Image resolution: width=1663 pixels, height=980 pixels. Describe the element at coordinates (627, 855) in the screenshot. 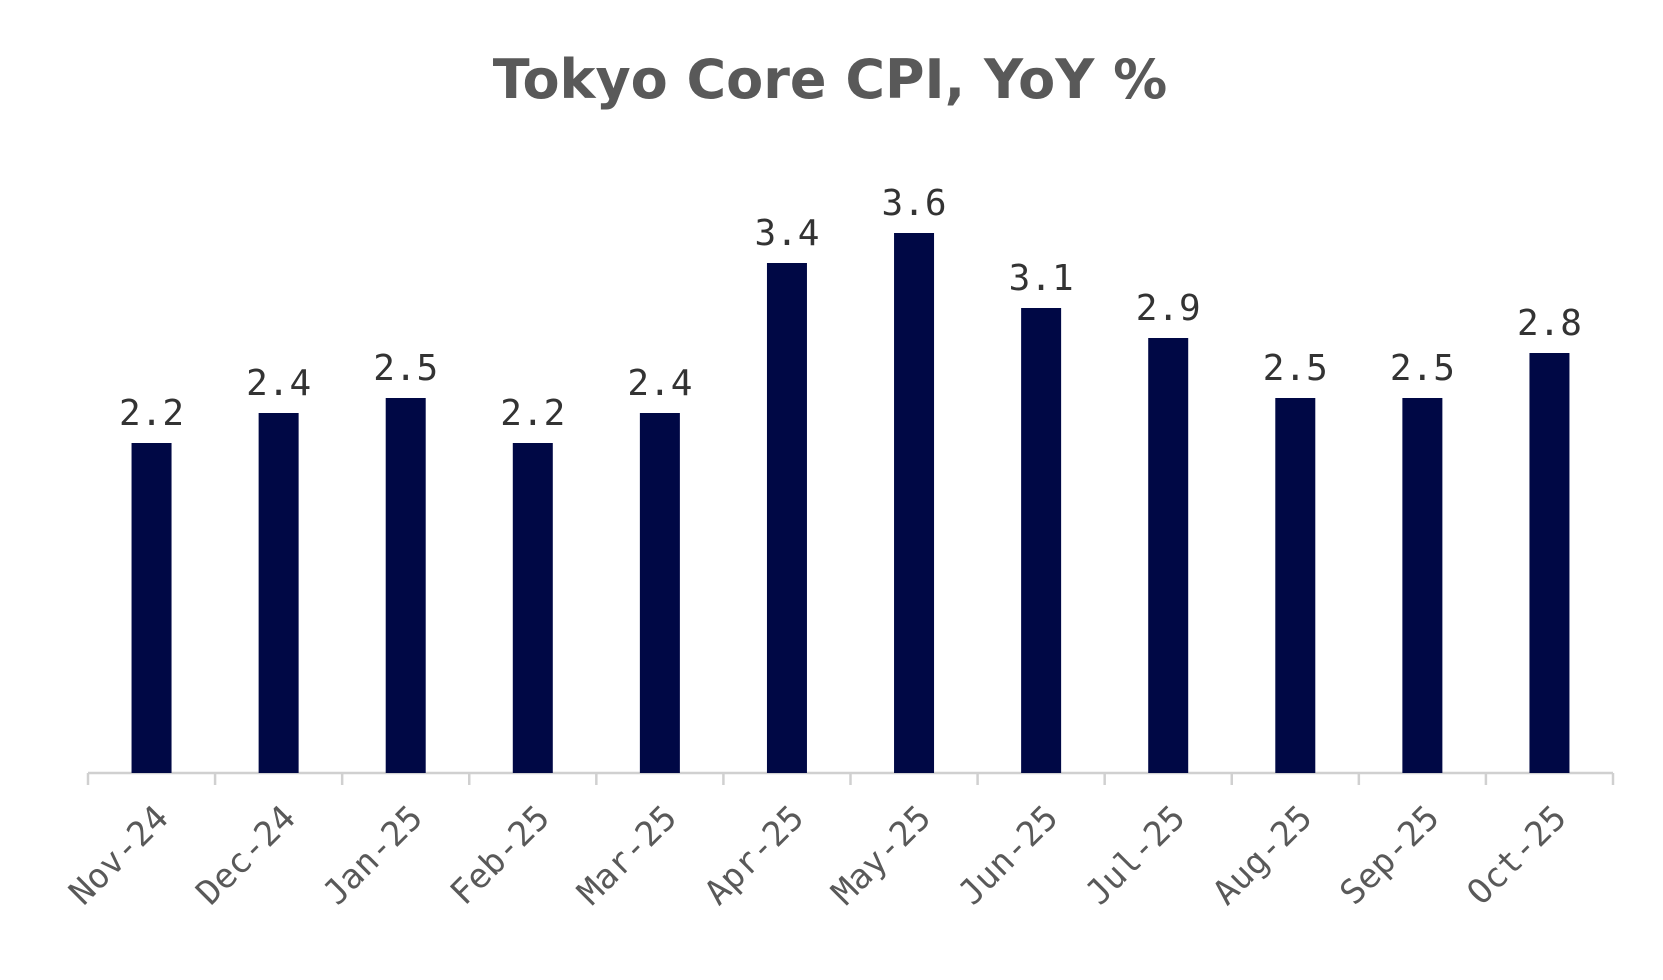

I see `x-tick-label: Mar-25` at that location.